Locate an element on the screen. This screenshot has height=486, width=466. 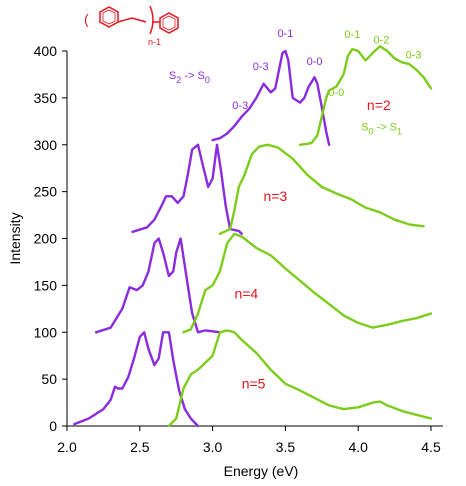
x-tick-label: 4.5 is located at coordinates (431, 447).